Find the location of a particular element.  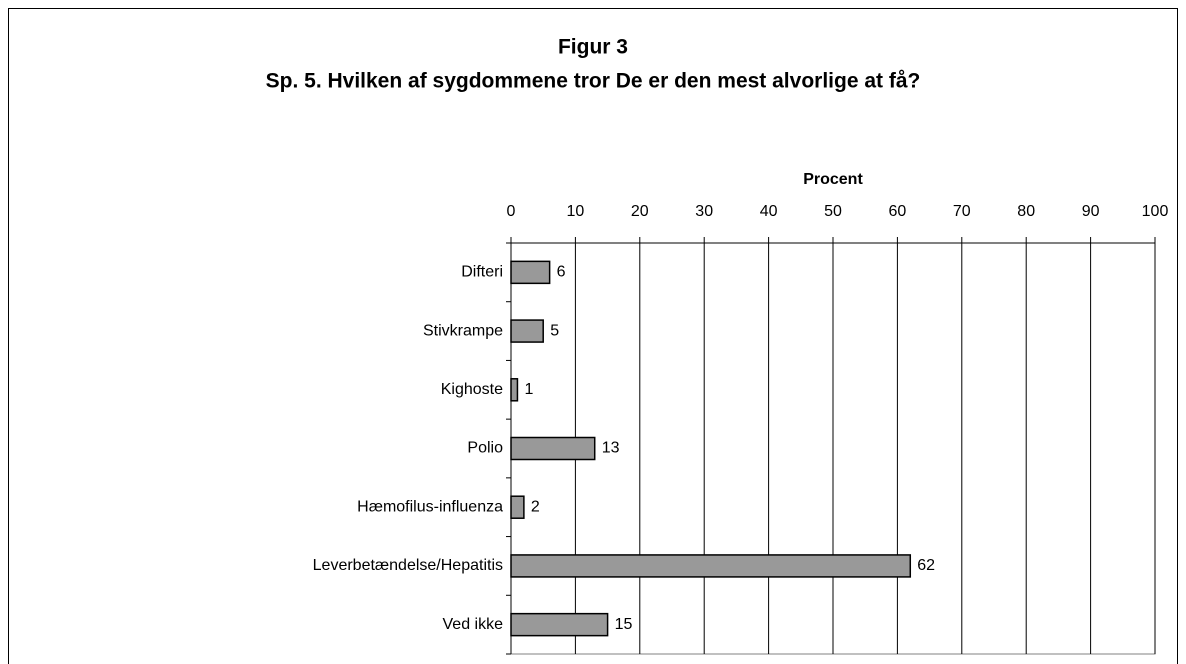

x-tick-label: 70 is located at coordinates (962, 211).